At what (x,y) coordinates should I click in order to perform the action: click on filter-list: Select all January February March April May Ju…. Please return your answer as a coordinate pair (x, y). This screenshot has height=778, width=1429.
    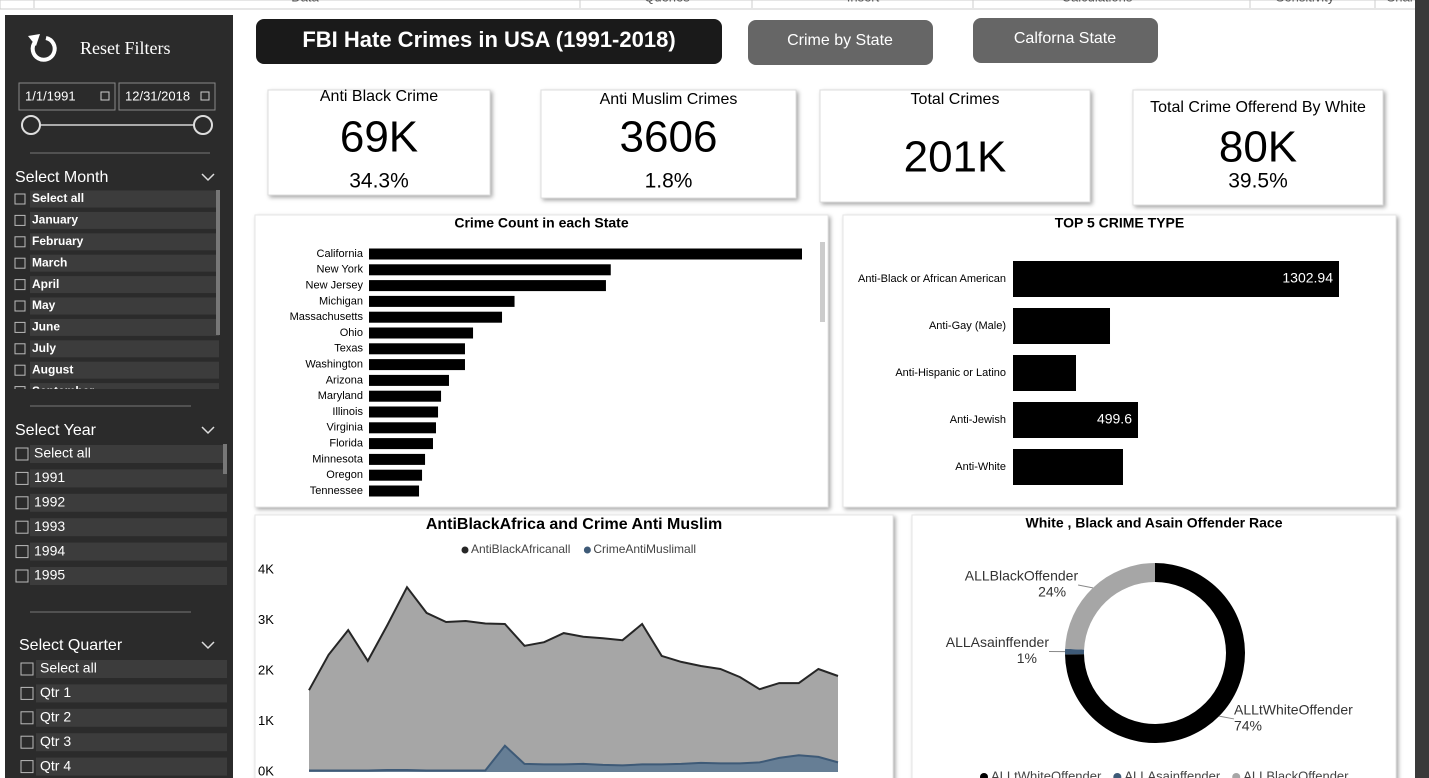
    Looking at the image, I should click on (116, 294).